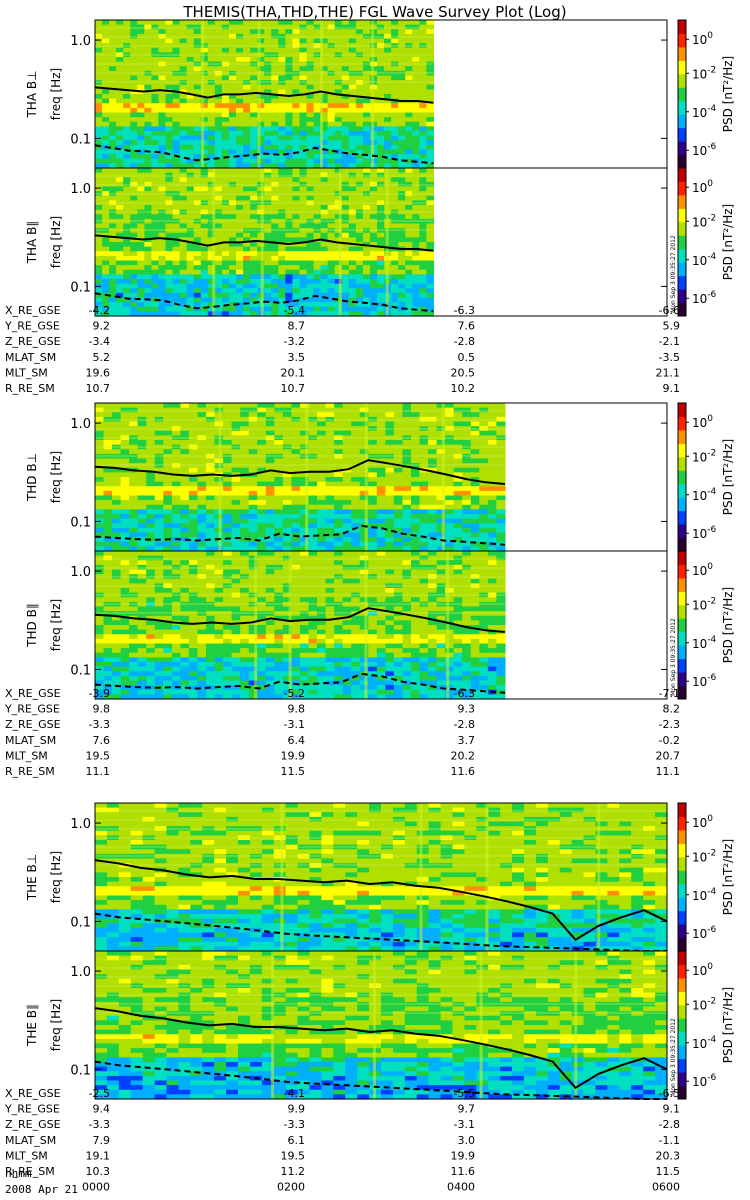 This screenshot has width=750, height=1200. I want to click on cyclotron-frequency-line, so click(264, 95).